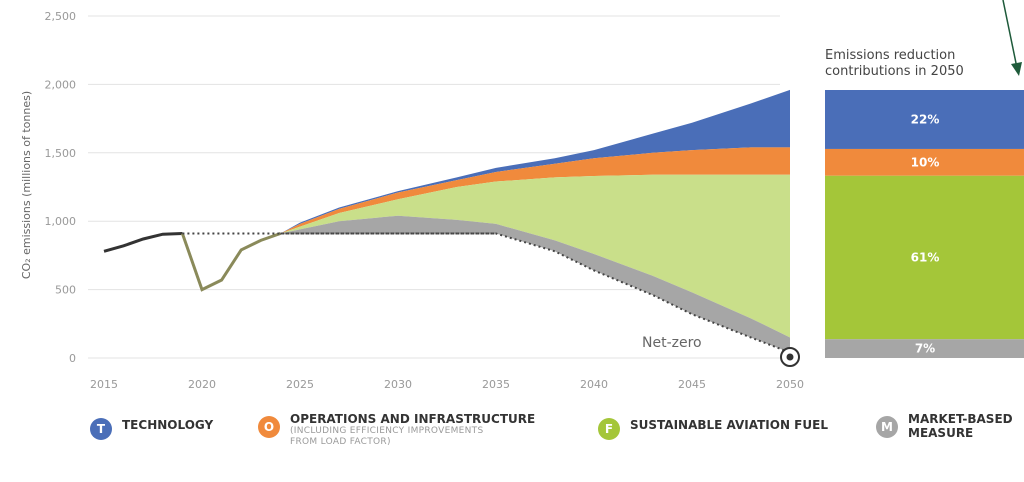 The height and width of the screenshot is (482, 1024). What do you see at coordinates (65, 290) in the screenshot?
I see `y-tick-label: 500` at bounding box center [65, 290].